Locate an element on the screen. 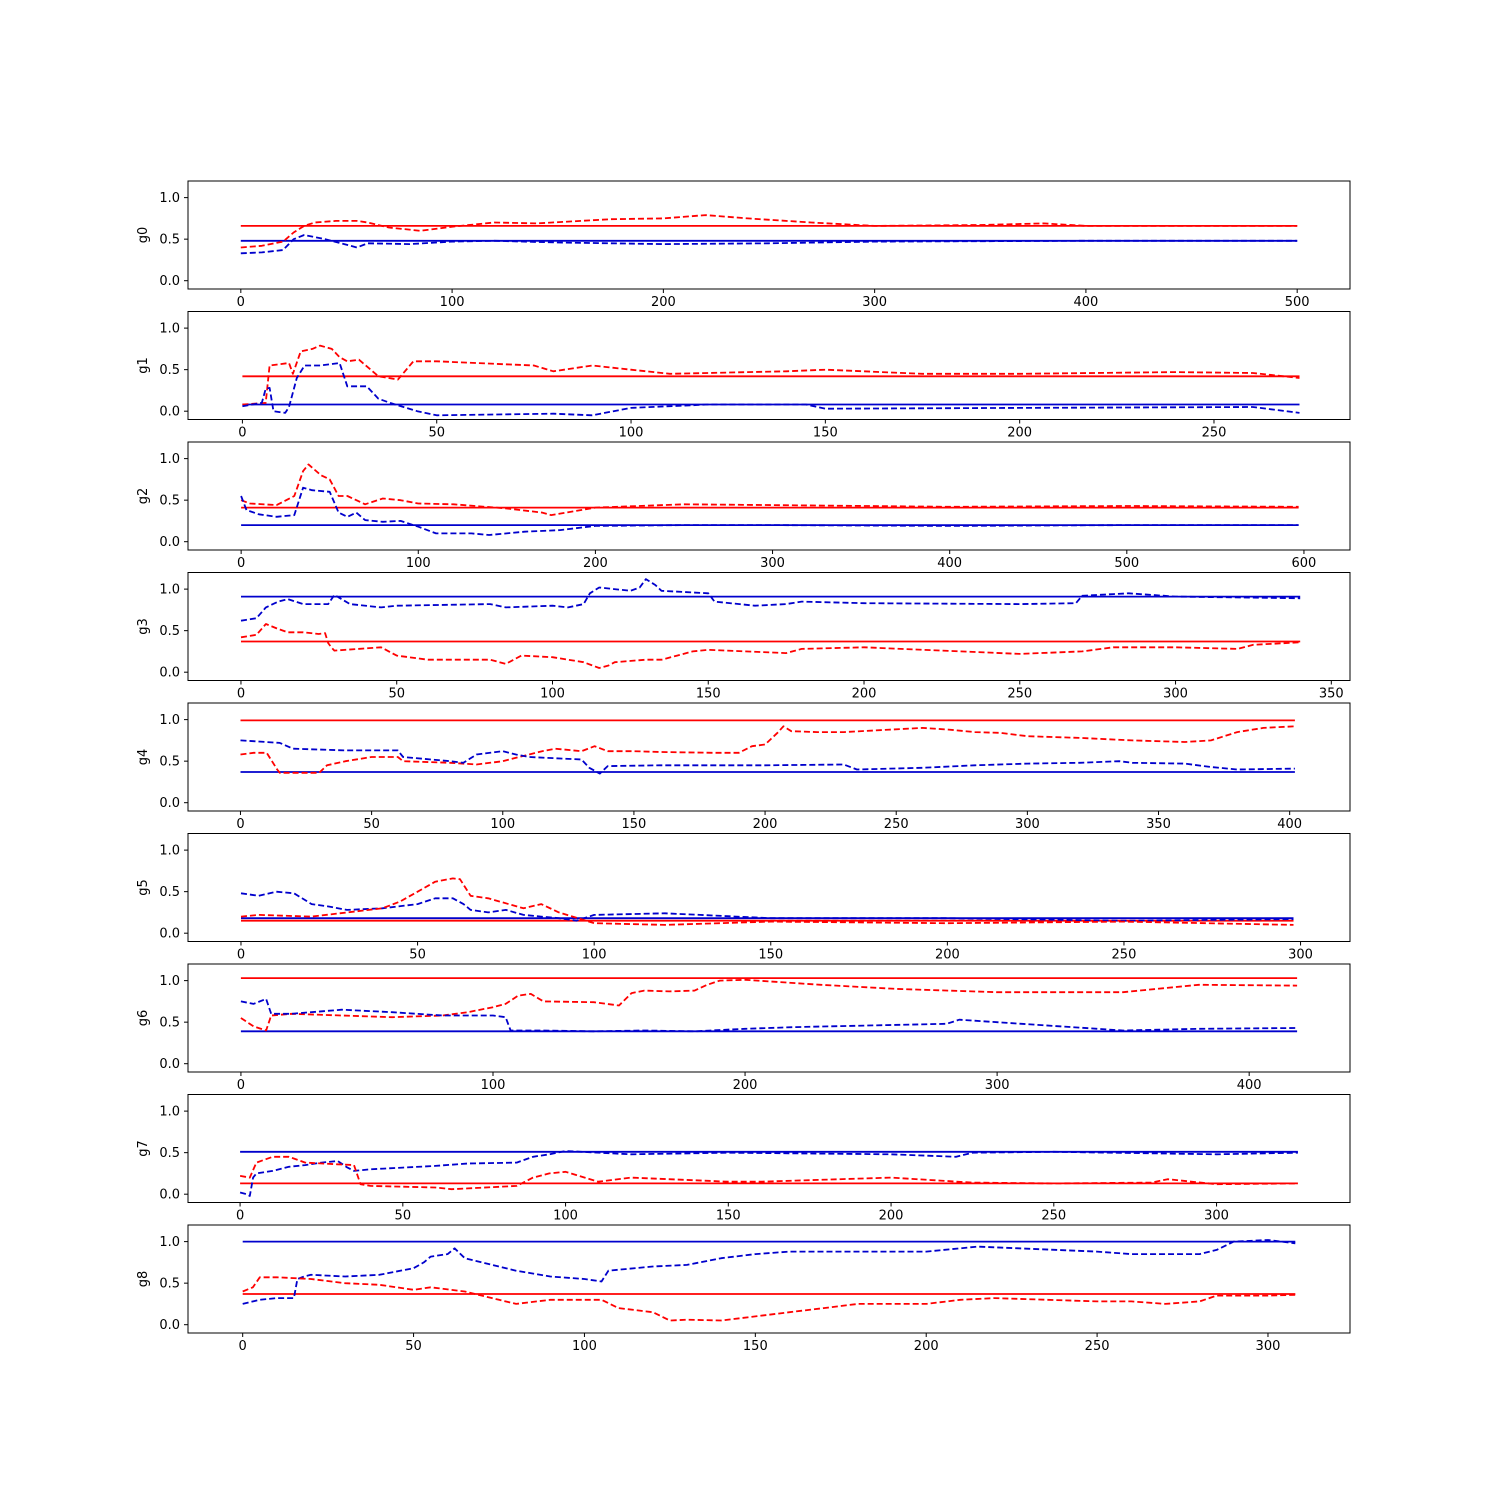 This screenshot has width=1500, height=1500. y-axis-label: g5 is located at coordinates (143, 887).